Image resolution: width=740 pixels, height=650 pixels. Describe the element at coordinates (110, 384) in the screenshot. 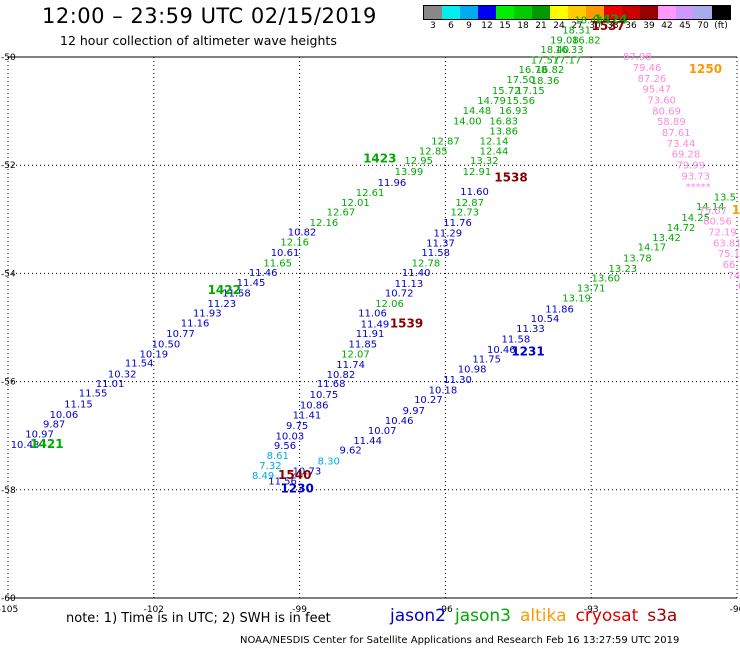

I see `swh-value-label: 11.01` at that location.